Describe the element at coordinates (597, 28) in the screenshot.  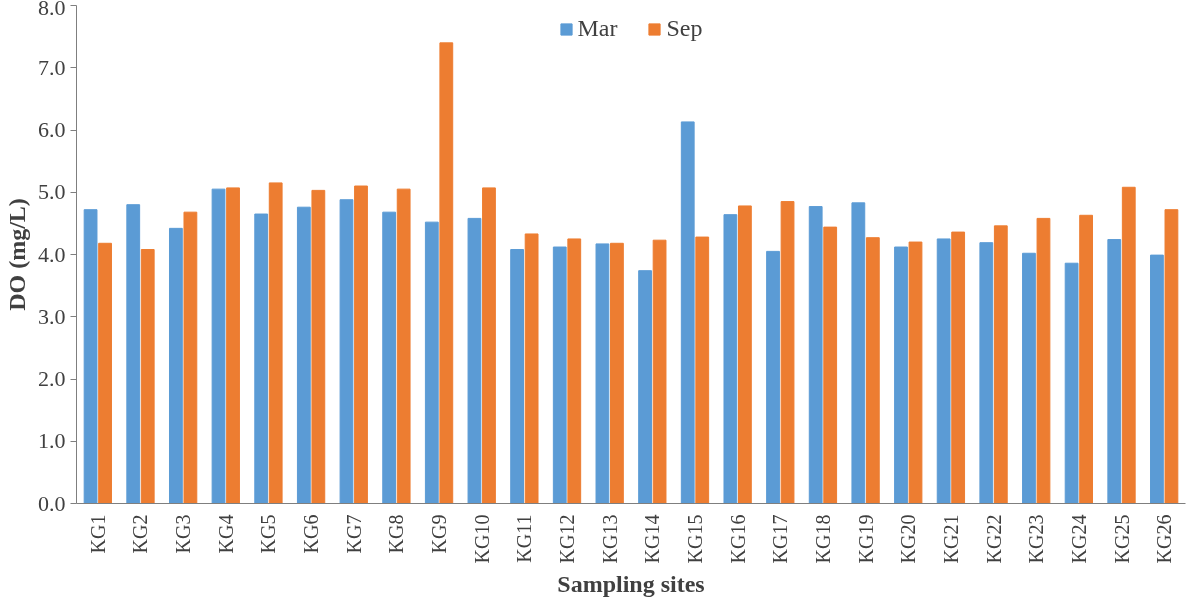
I see `legend-label: Mar` at that location.